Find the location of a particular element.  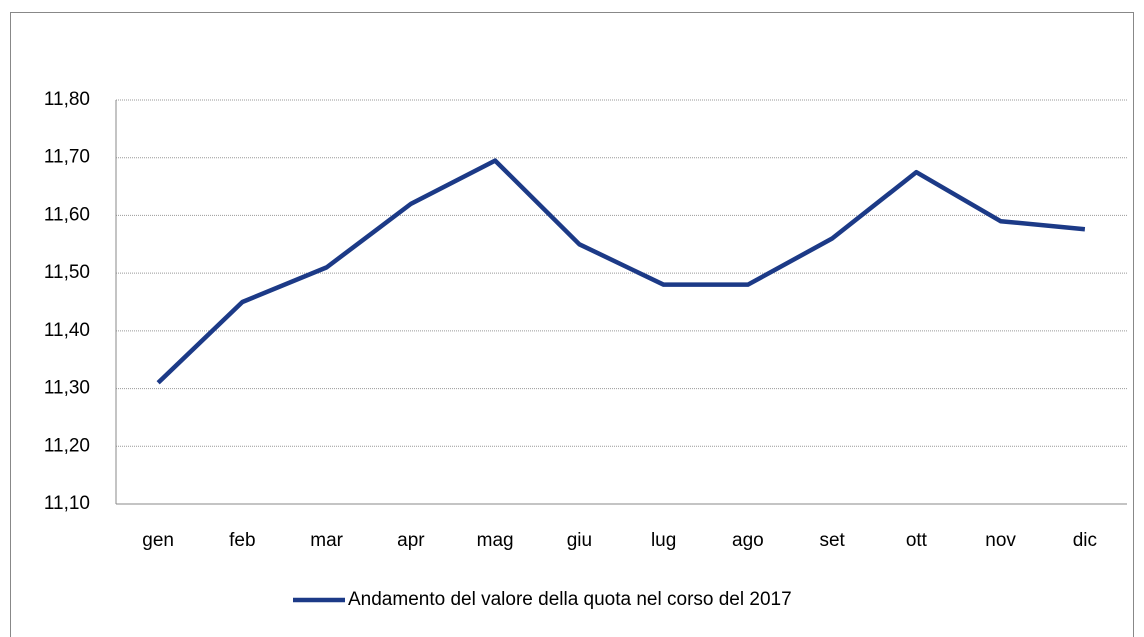

x-tick-label: ott is located at coordinates (917, 540).